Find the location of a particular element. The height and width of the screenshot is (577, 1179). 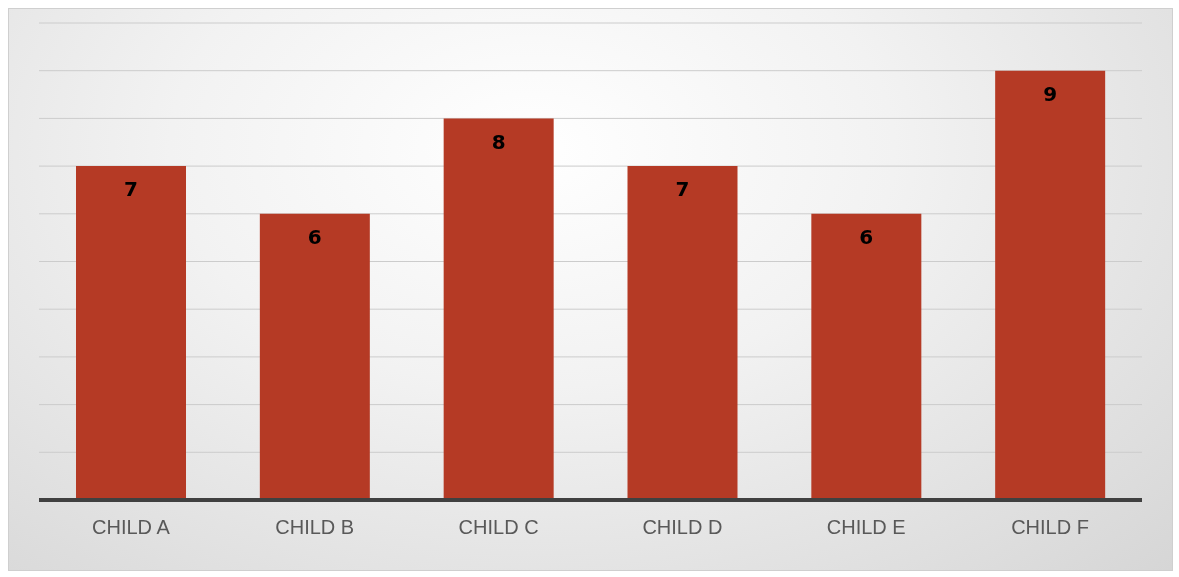

x-tick-label: CHILD C is located at coordinates (498, 527).